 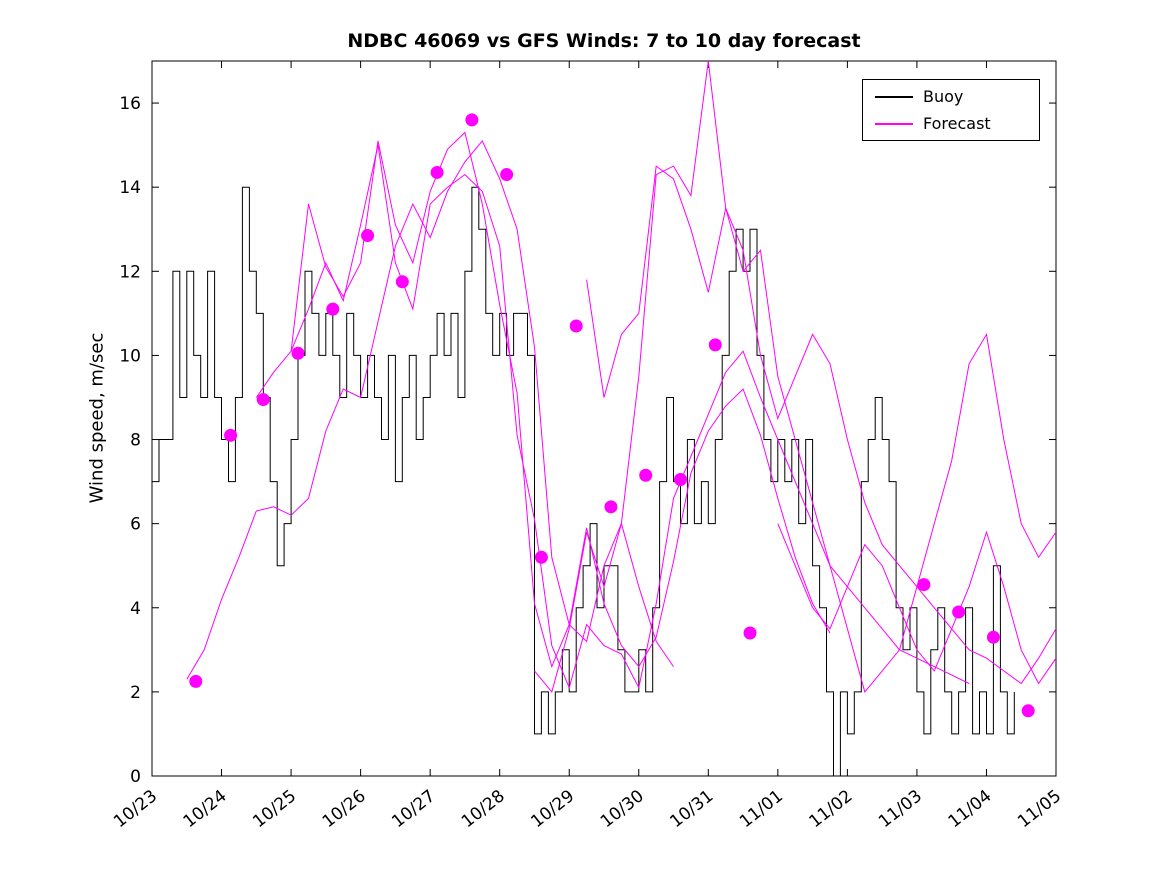 What do you see at coordinates (205, 809) in the screenshot?
I see `x-tick-label: 10/24` at bounding box center [205, 809].